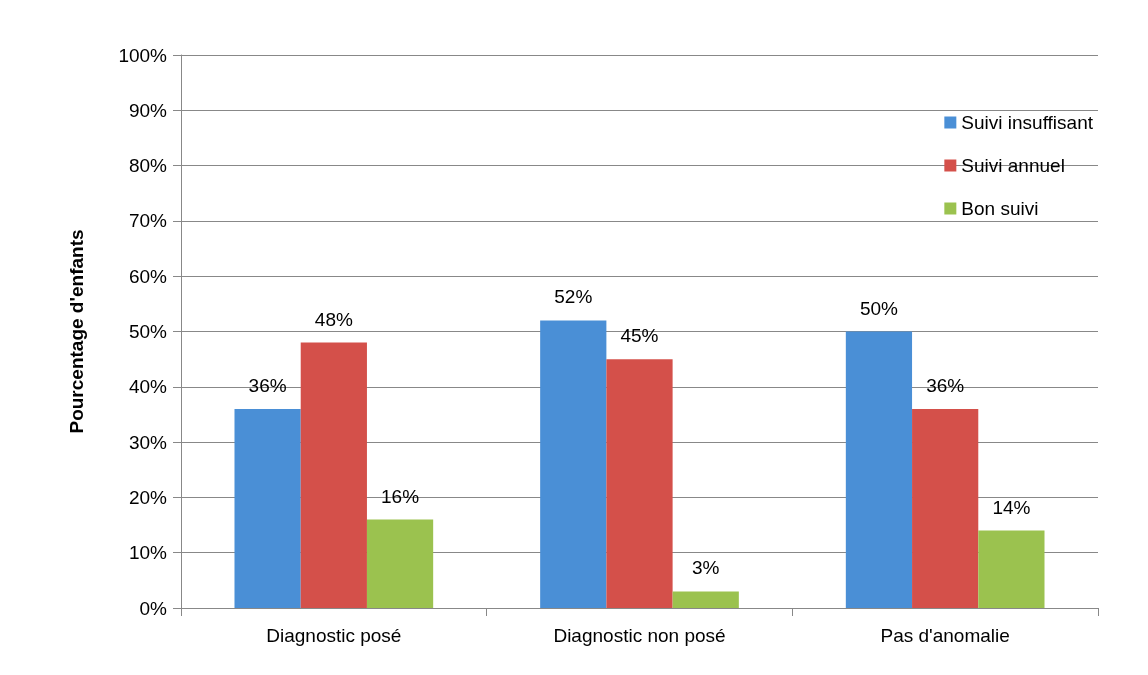 The width and height of the screenshot is (1148, 675). I want to click on x-tick-label: Diagnostic posé, so click(334, 635).